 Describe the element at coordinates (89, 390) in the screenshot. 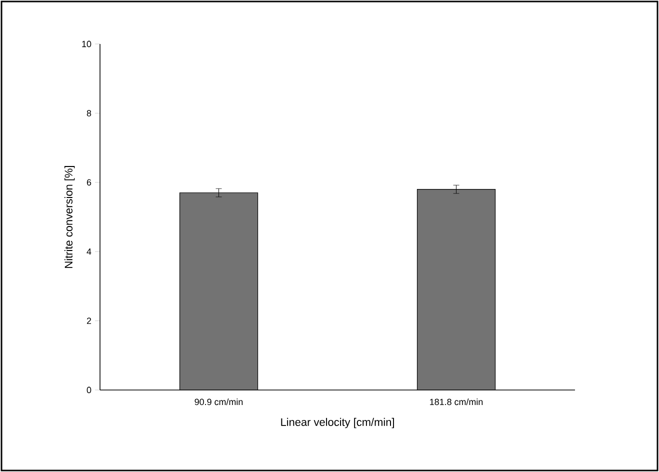

I see `y-tick-label: 0` at that location.